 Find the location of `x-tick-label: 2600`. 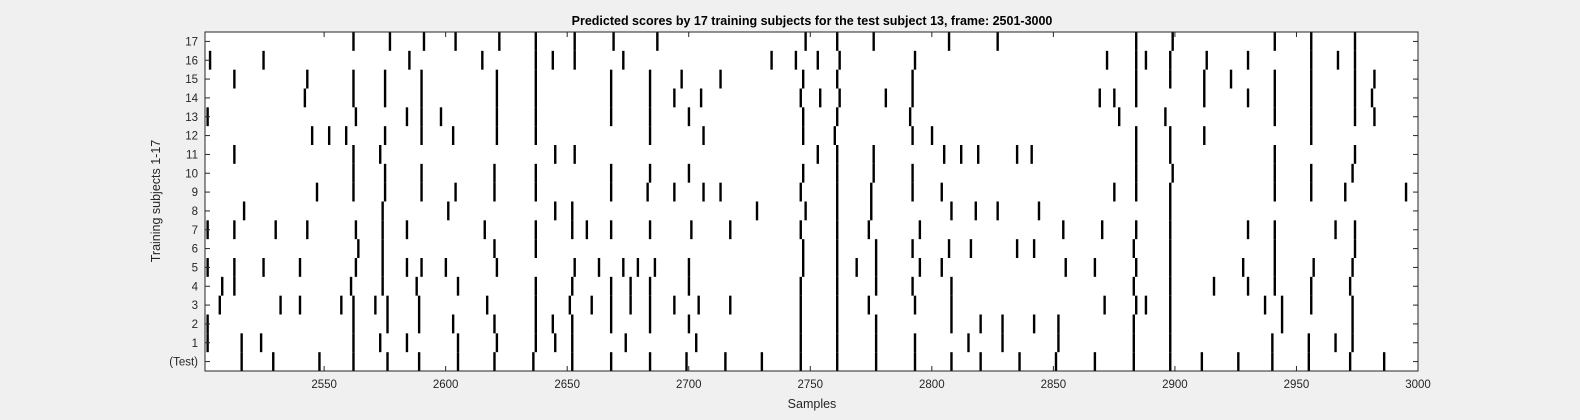

x-tick-label: 2600 is located at coordinates (446, 385).